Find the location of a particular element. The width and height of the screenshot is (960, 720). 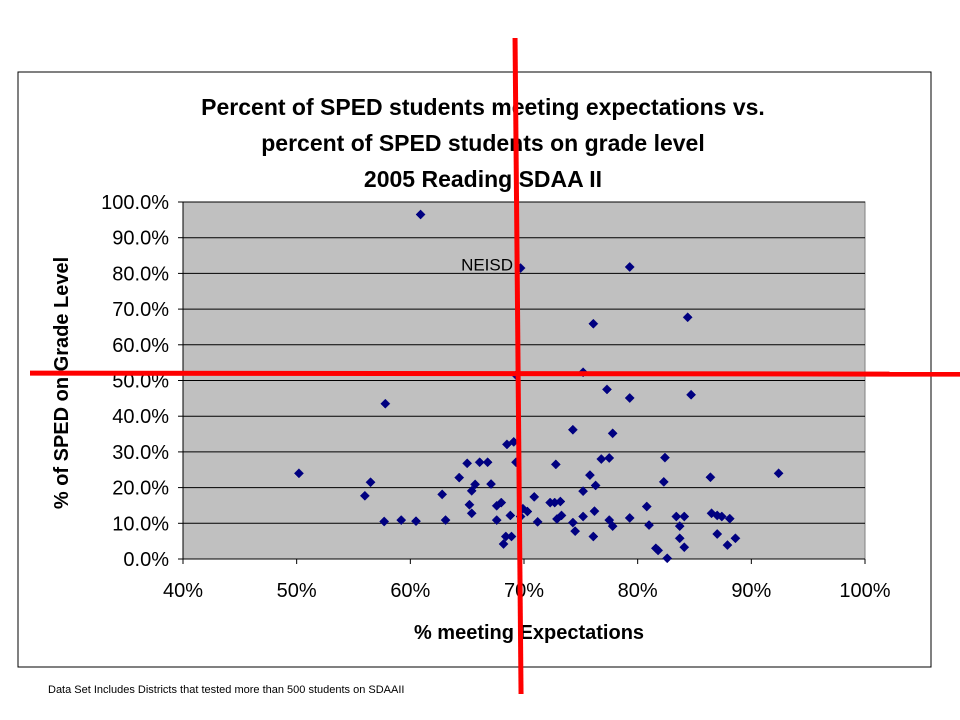

x-tick-label: 80% is located at coordinates (638, 591).